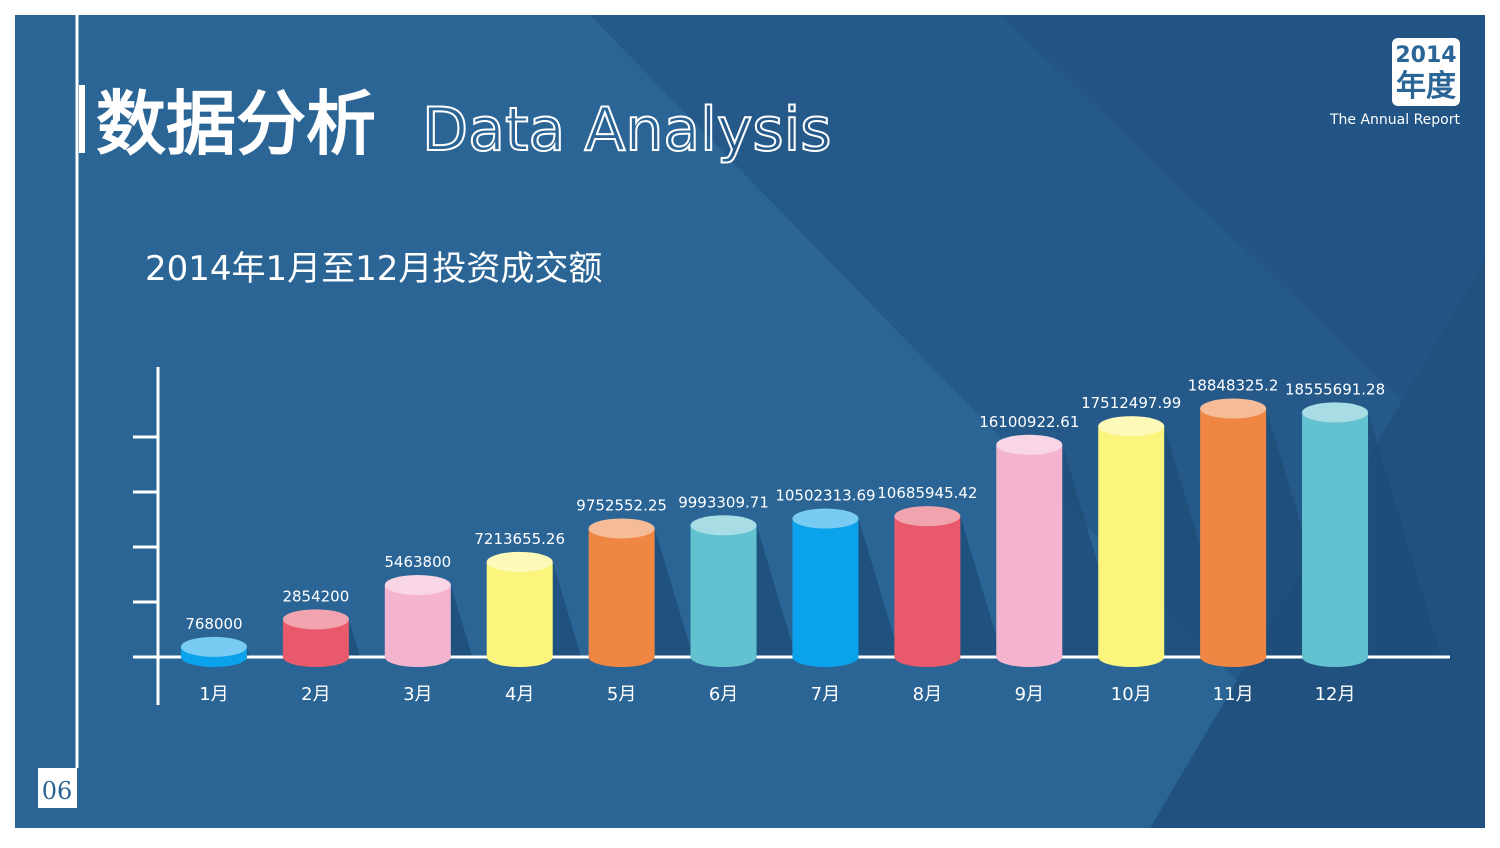  I want to click on title-en: Data Analysis, so click(627, 130).